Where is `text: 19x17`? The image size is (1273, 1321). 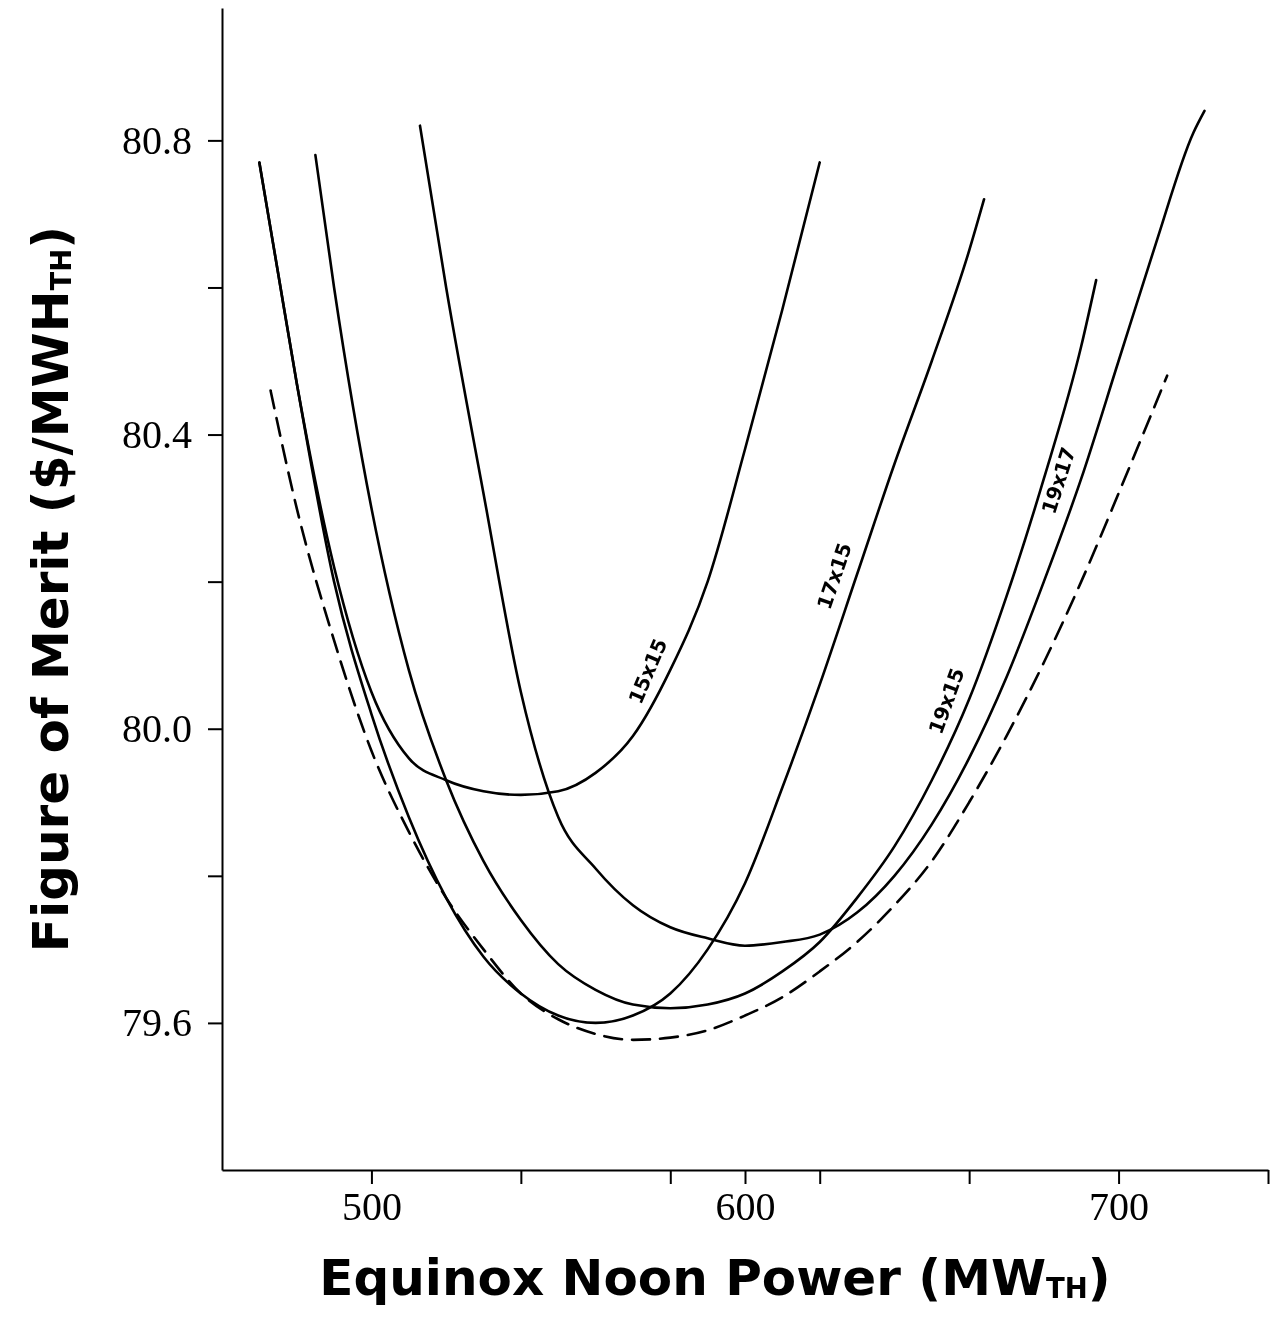
text: 19x17 is located at coordinates (1058, 480).